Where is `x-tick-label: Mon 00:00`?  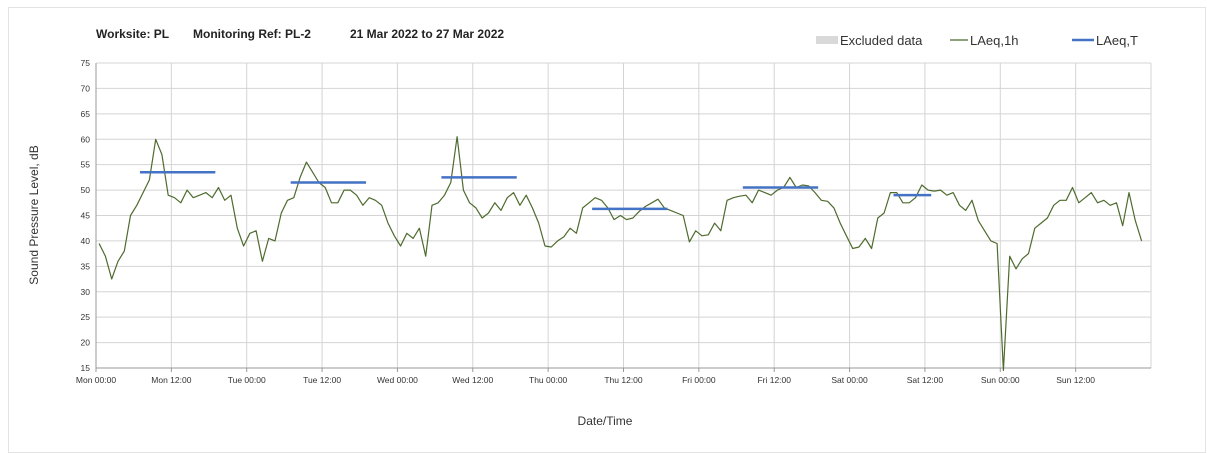 x-tick-label: Mon 00:00 is located at coordinates (96, 380).